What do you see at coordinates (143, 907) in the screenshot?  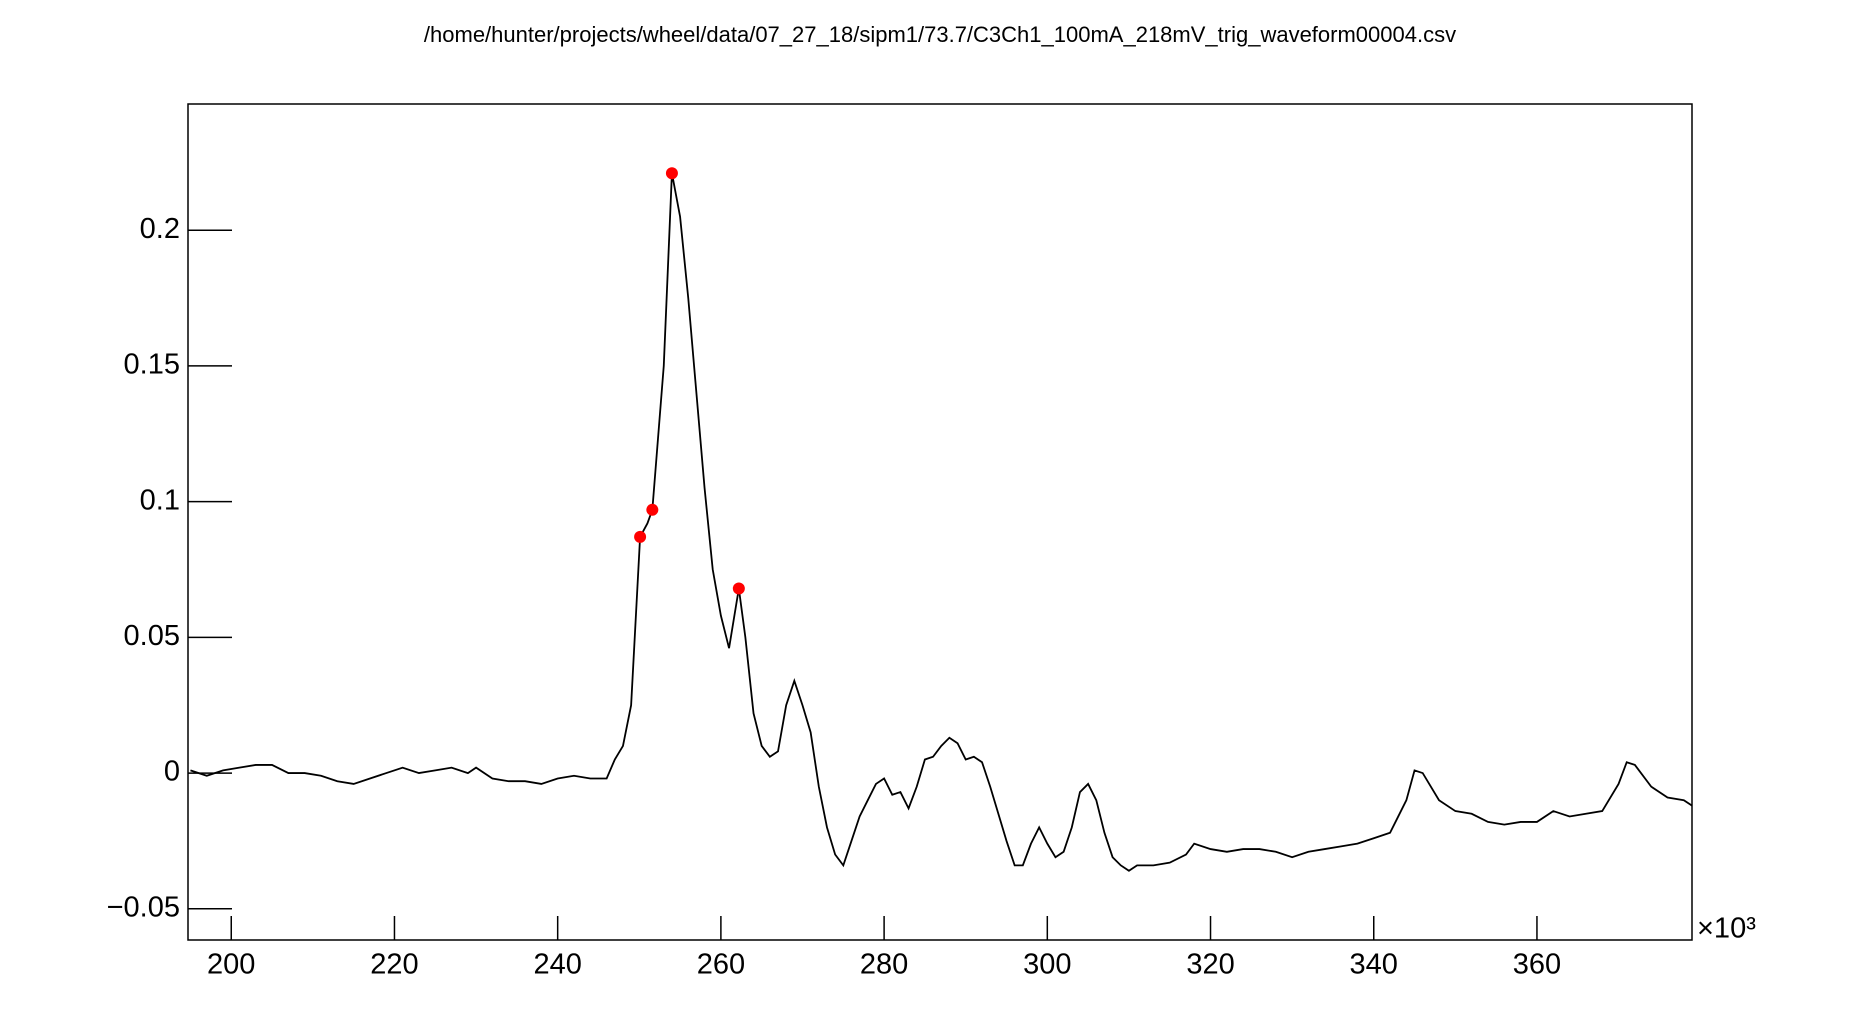 I see `y-tick-label: −0.05` at bounding box center [143, 907].